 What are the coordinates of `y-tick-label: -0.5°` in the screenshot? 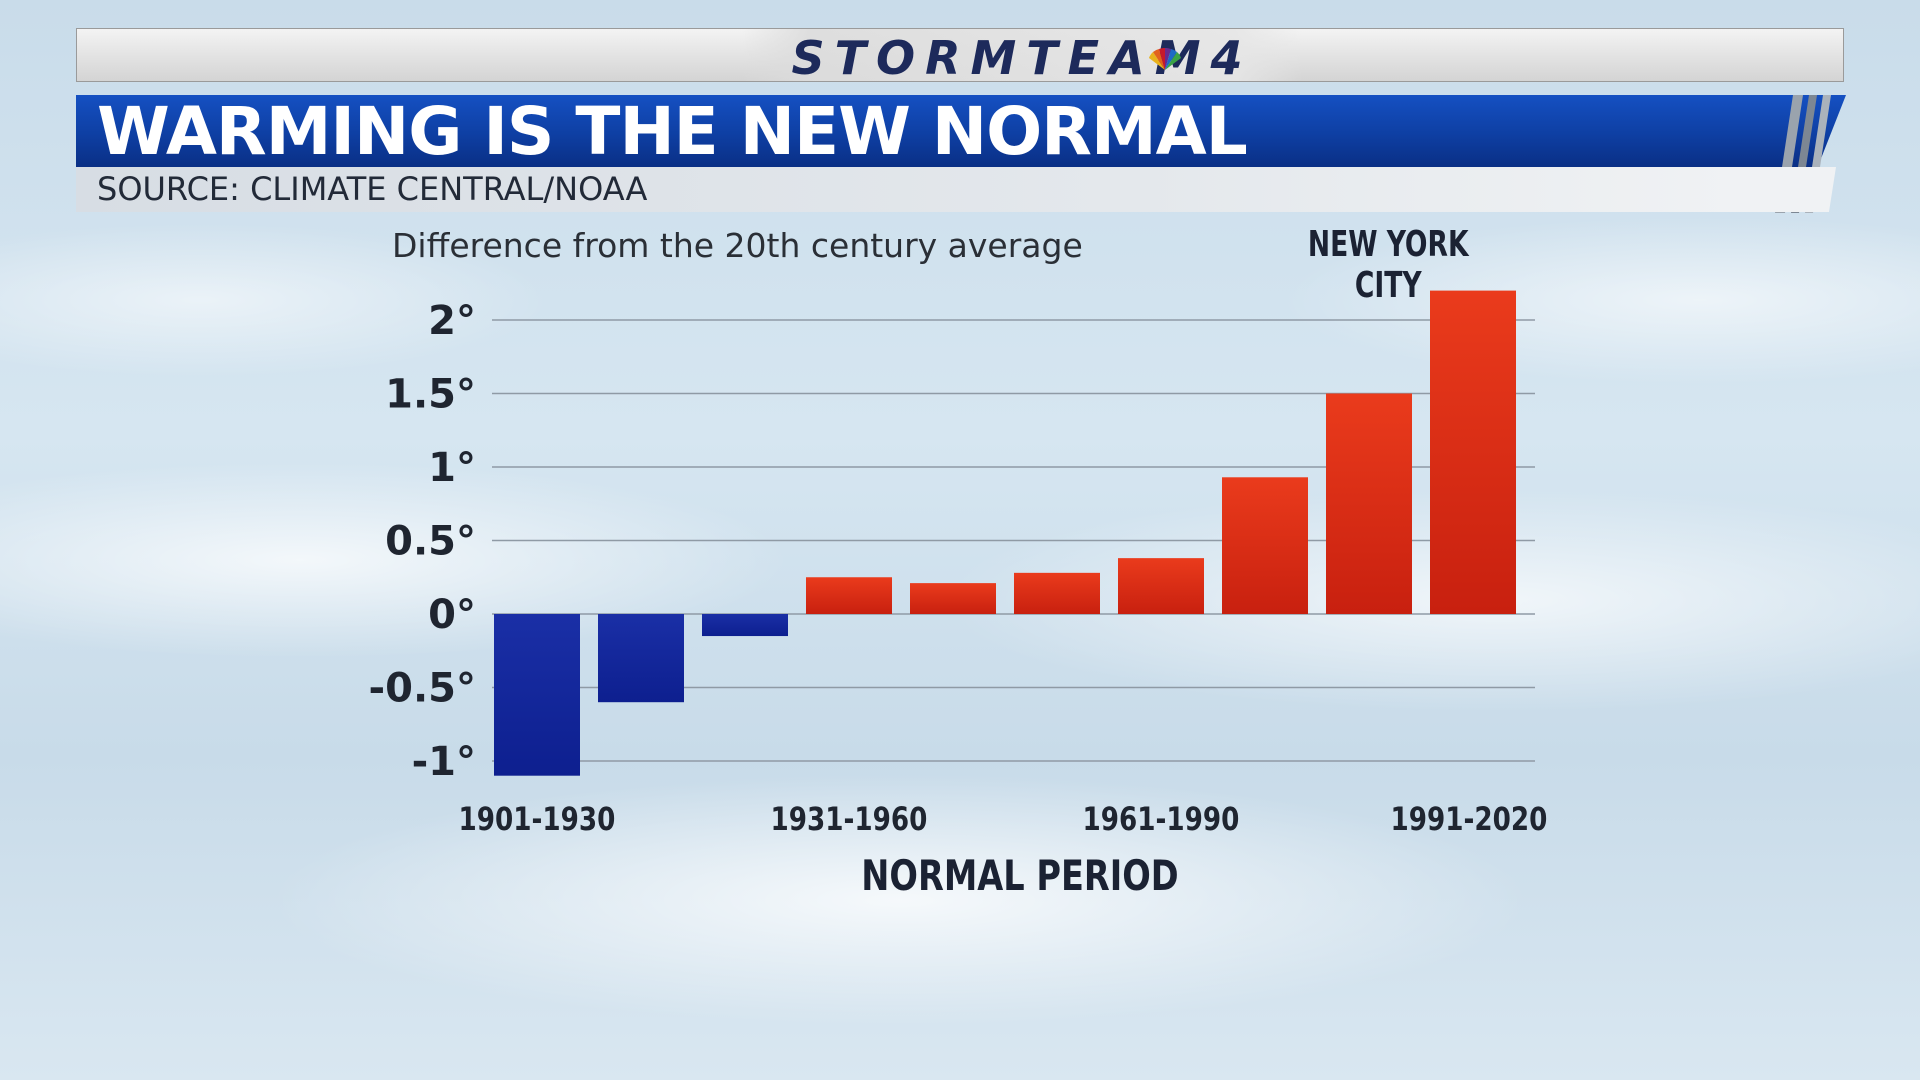 It's located at (422, 689).